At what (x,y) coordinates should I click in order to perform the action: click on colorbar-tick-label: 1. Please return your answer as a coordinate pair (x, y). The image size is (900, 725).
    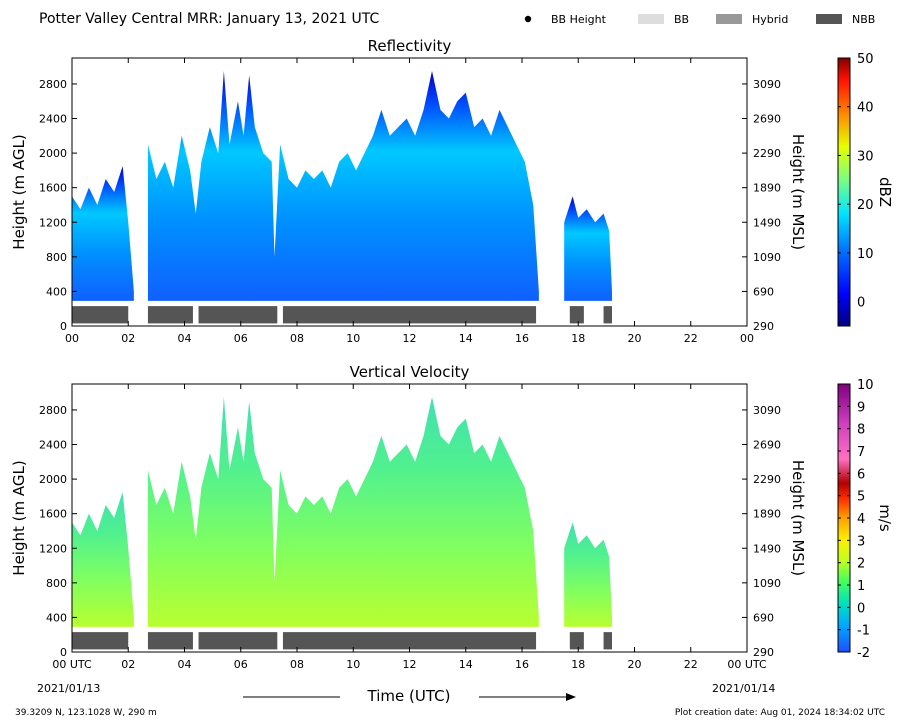
    Looking at the image, I should click on (861, 586).